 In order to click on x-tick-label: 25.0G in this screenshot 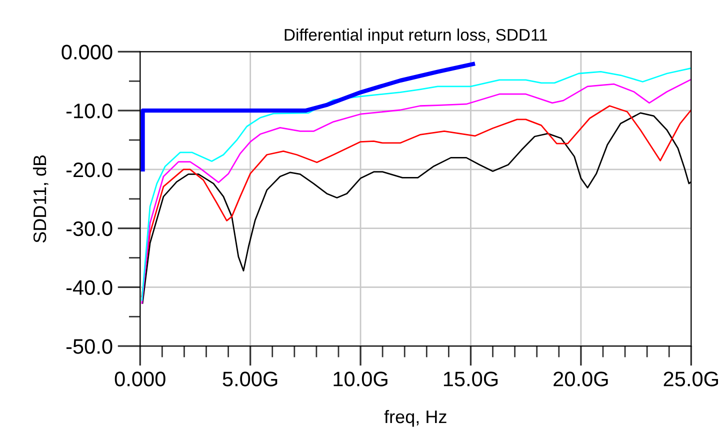, I will do `click(691, 379)`.